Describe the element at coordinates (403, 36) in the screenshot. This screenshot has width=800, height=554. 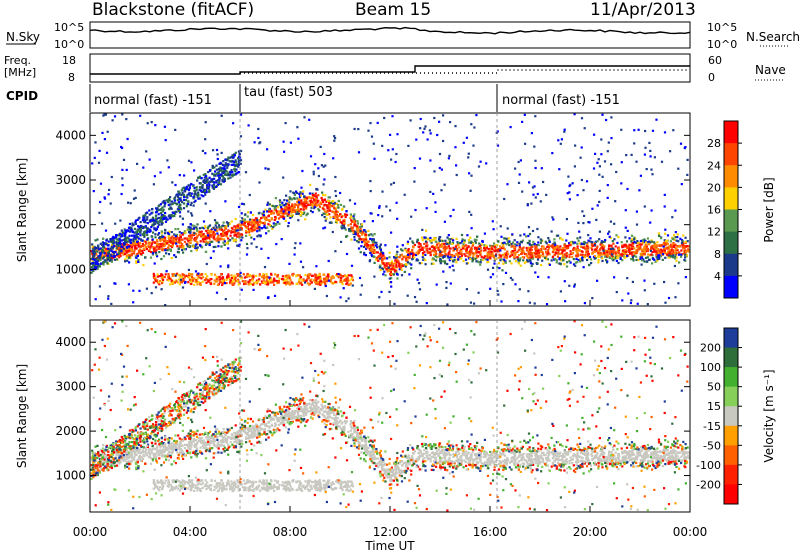
I see `sky-search-panel: N.Sky 10^5 10^0 10^5 10^0 N.Search` at that location.